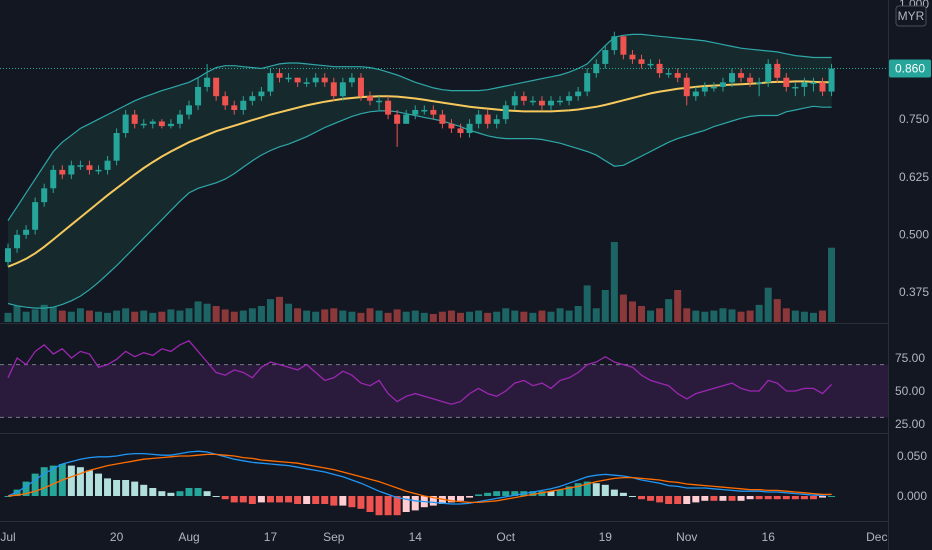 Image resolution: width=932 pixels, height=550 pixels. I want to click on time-axis: Jul 20 Aug 17 Sep 14 Oct 19 Nov 16 Dec, so click(443, 537).